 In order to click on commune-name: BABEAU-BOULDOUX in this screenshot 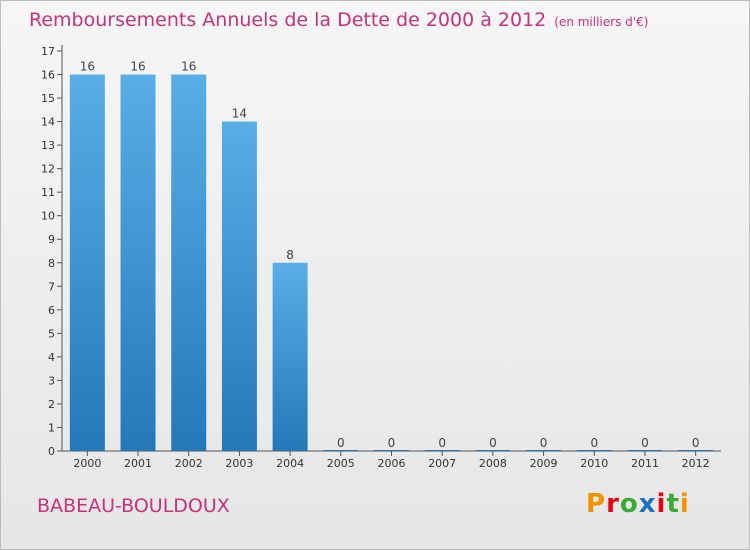, I will do `click(133, 506)`.